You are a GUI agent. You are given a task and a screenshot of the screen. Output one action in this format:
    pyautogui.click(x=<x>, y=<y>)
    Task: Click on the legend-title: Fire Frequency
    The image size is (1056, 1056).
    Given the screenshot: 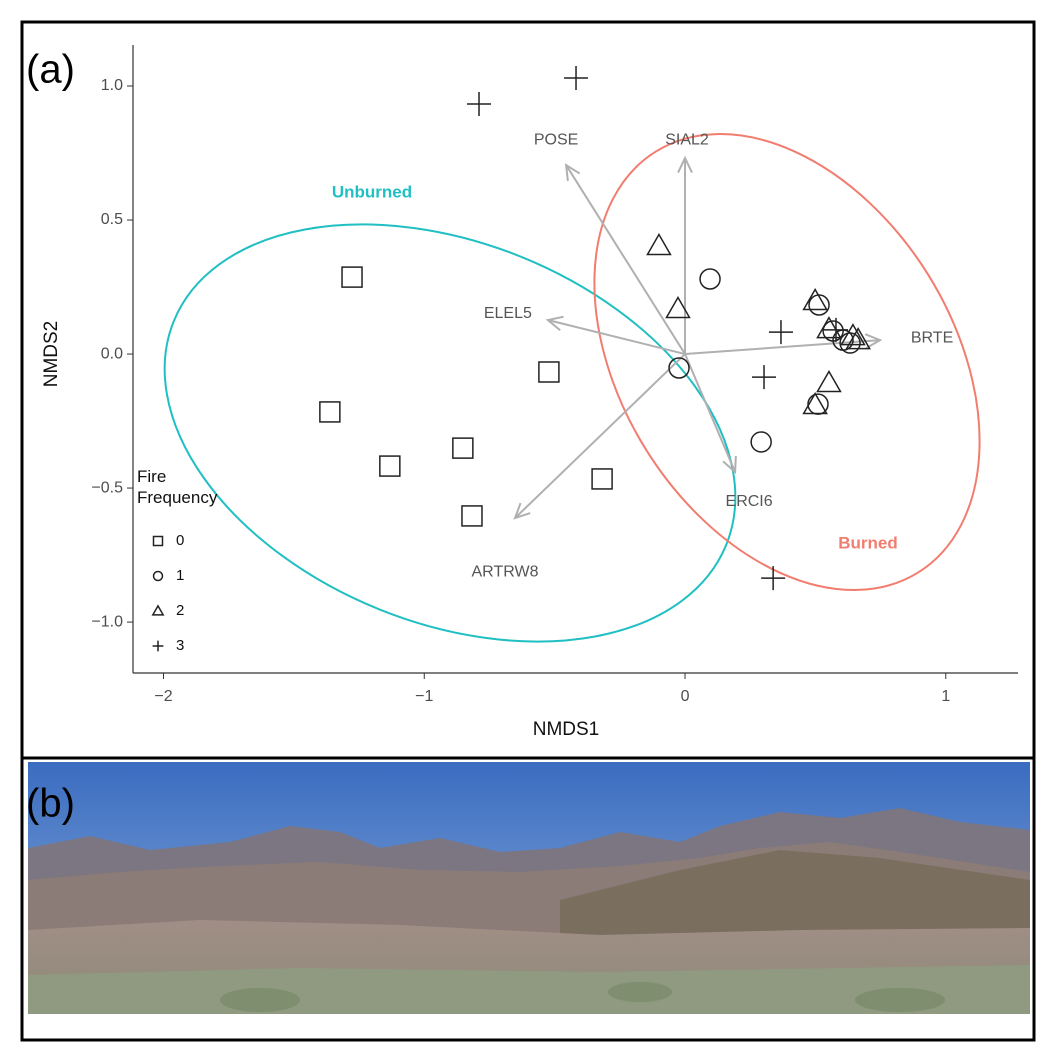 What is the action you would take?
    pyautogui.click(x=177, y=487)
    